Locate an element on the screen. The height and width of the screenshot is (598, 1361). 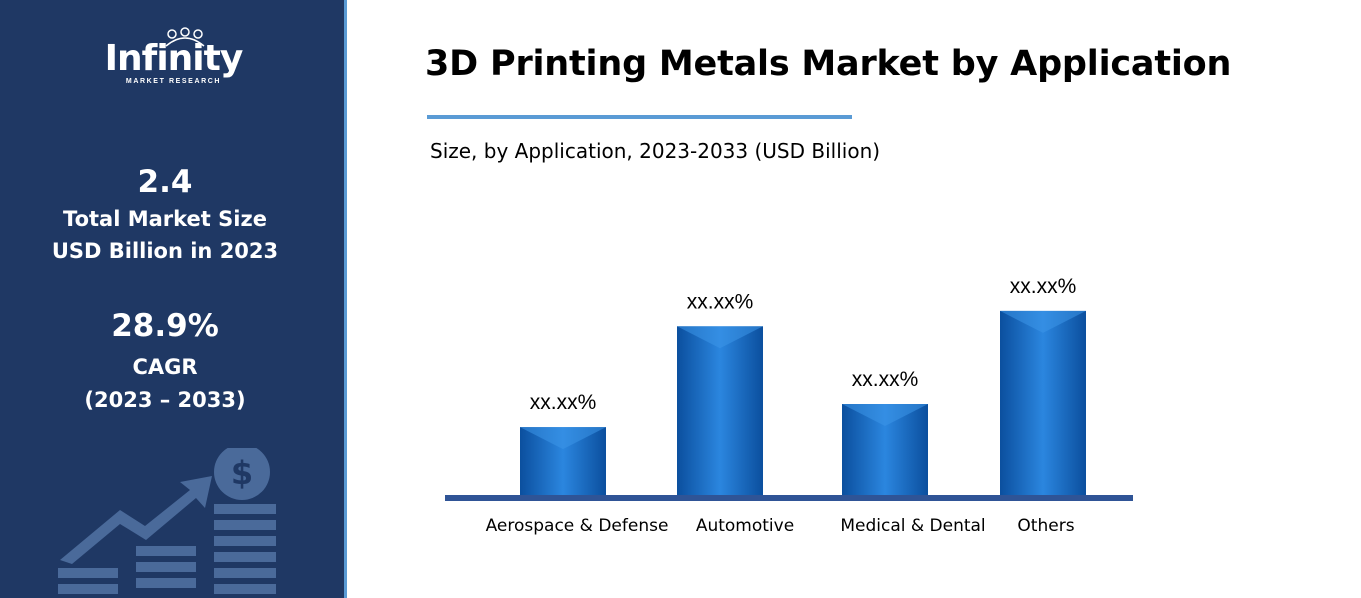
brand-logo: Infinity MARKET RESEARCH is located at coordinates (173, 58).